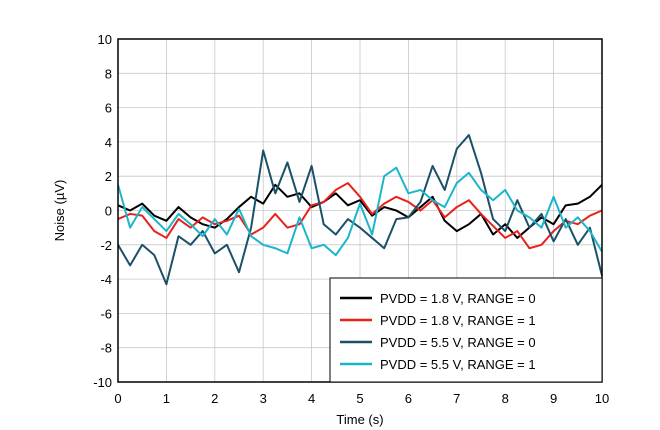 The height and width of the screenshot is (430, 660). I want to click on x-tick-label: 2, so click(214, 398).